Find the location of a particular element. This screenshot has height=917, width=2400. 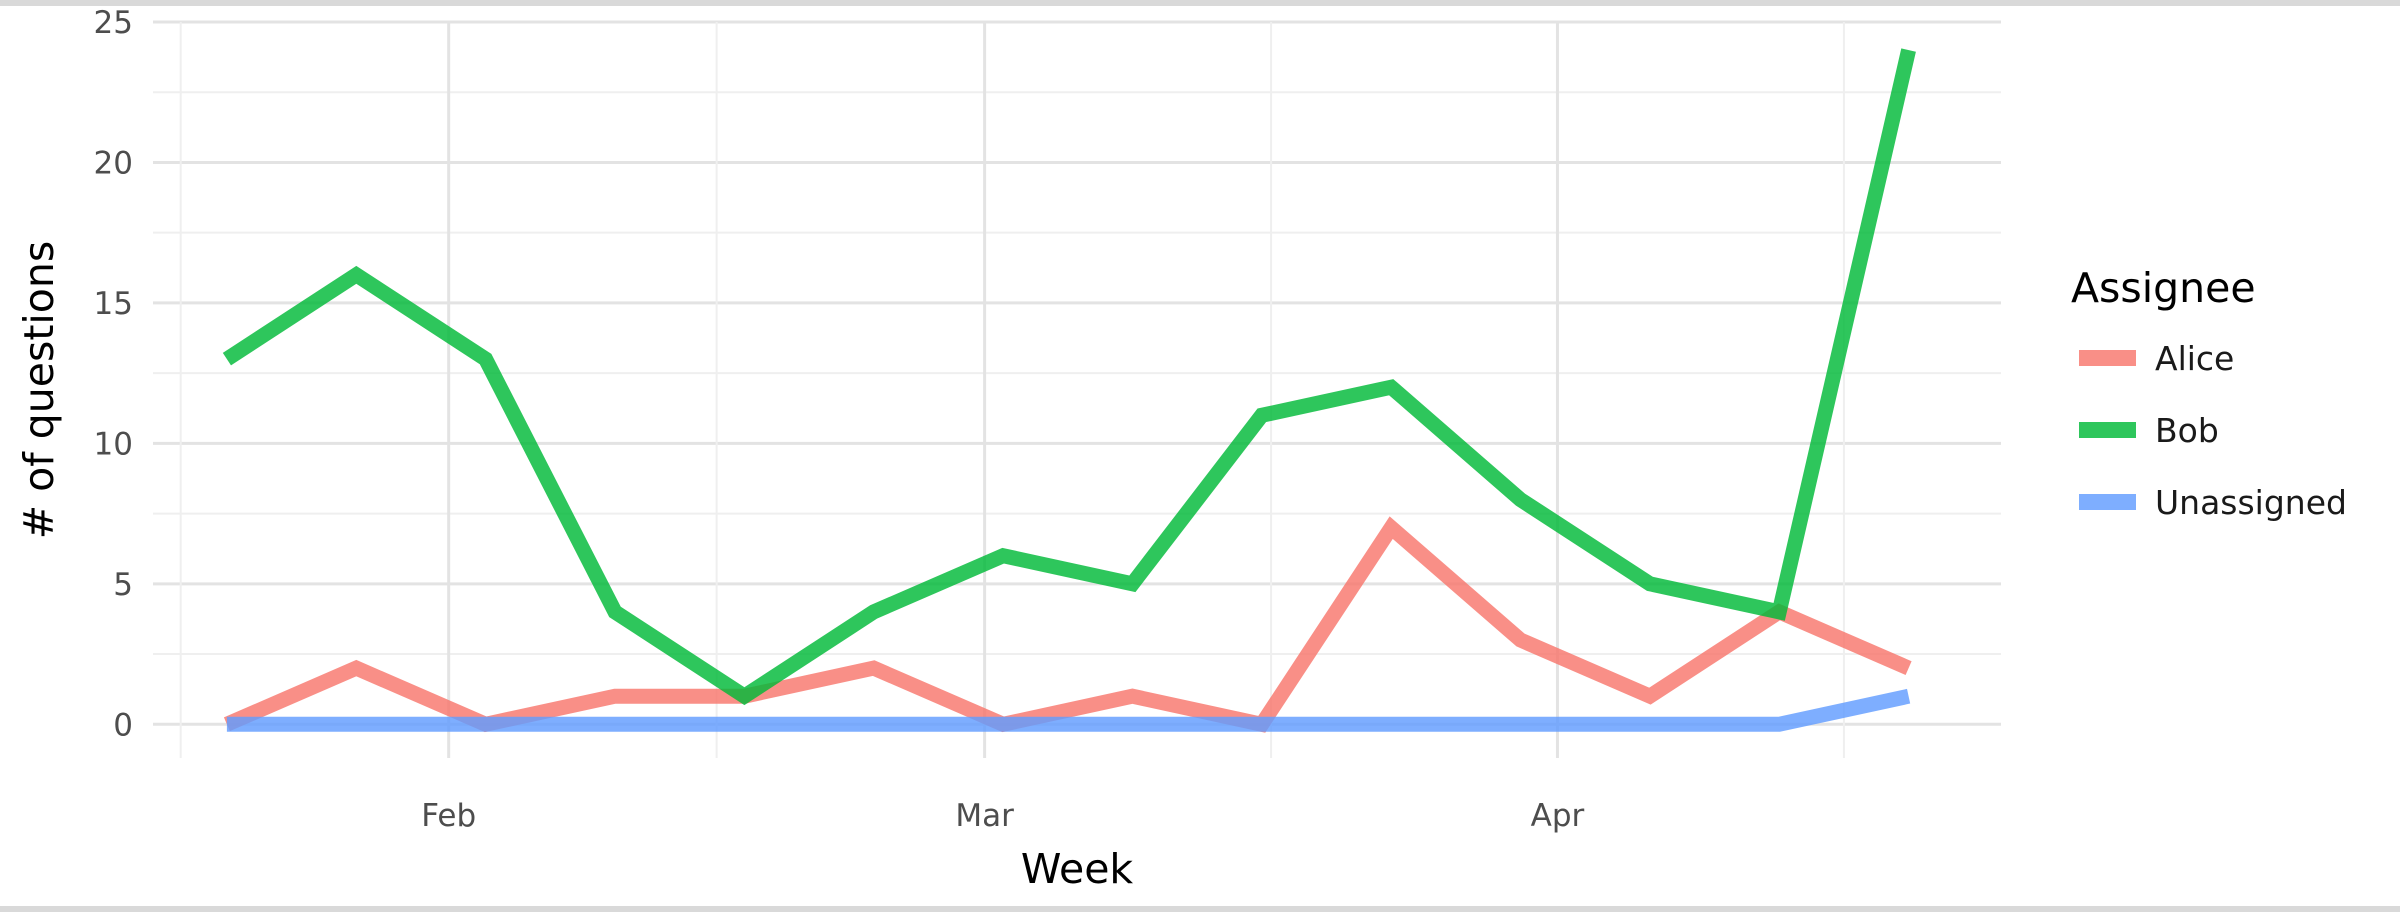

x-axis-title: Week is located at coordinates (1077, 869).